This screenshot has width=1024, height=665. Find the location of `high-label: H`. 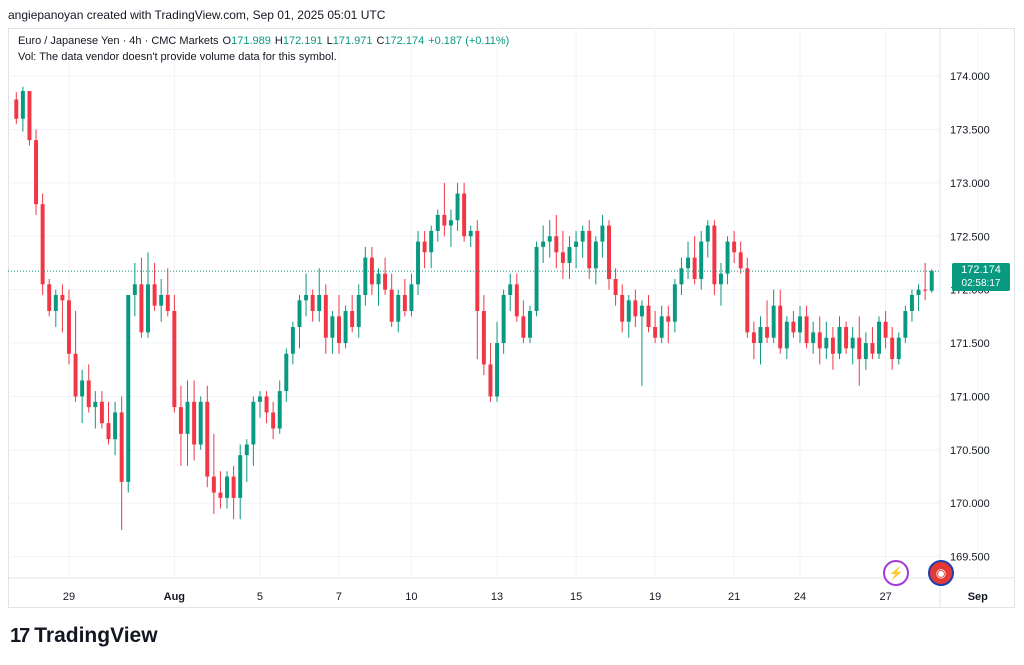

high-label: H is located at coordinates (278, 41).